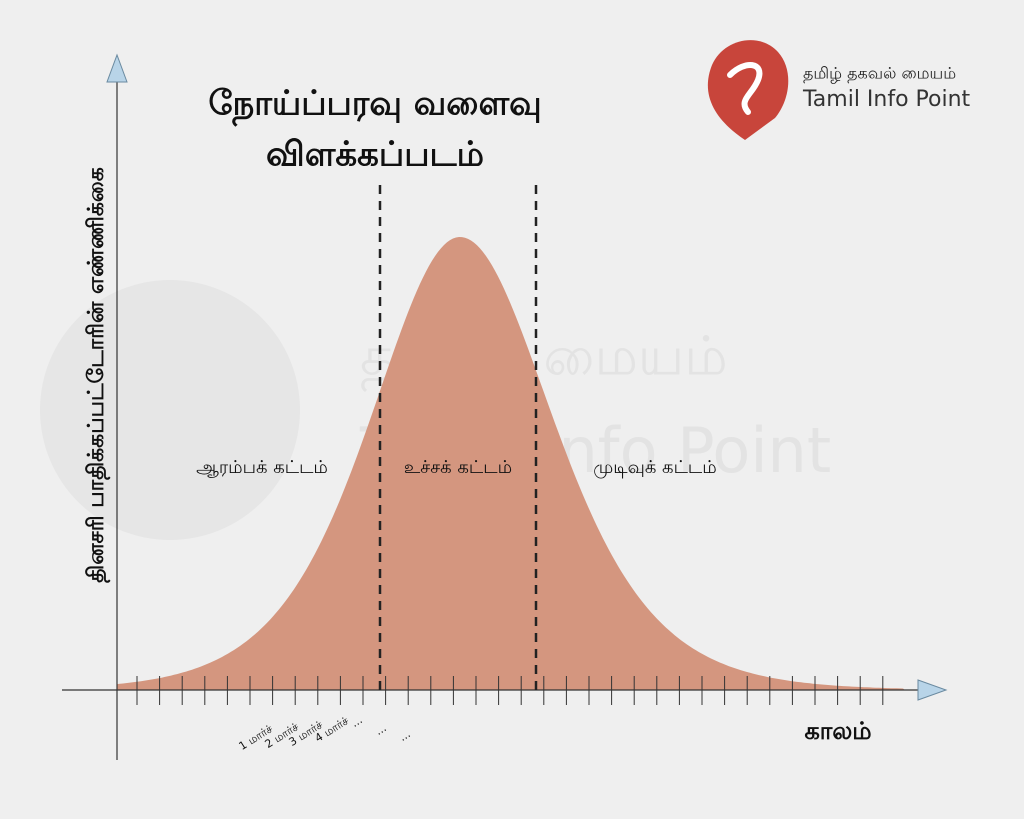 This screenshot has height=819, width=1024. What do you see at coordinates (262, 467) in the screenshot?
I see `phase-label: ஆரம்பக் கட்டம்` at bounding box center [262, 467].